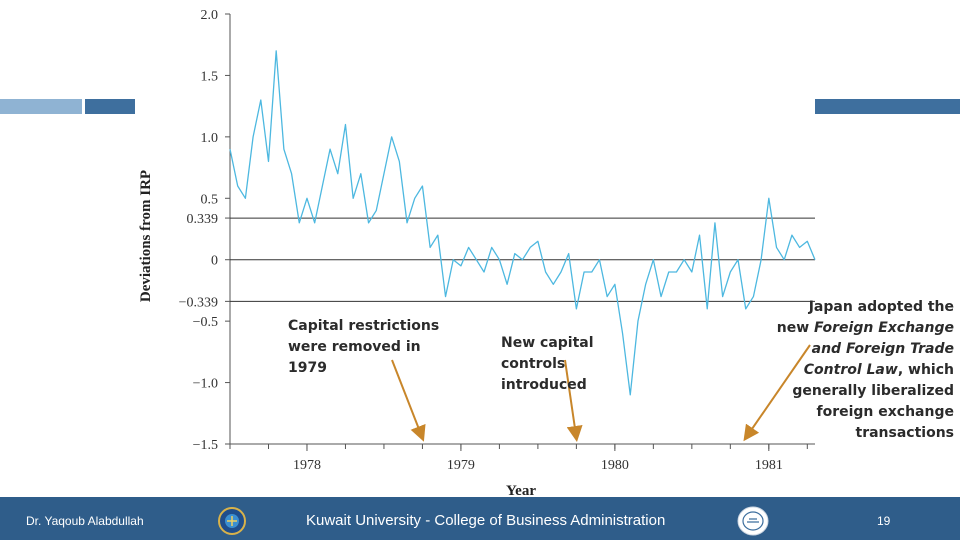 The height and width of the screenshot is (540, 960). I want to click on annotation-line: controls, so click(533, 364).